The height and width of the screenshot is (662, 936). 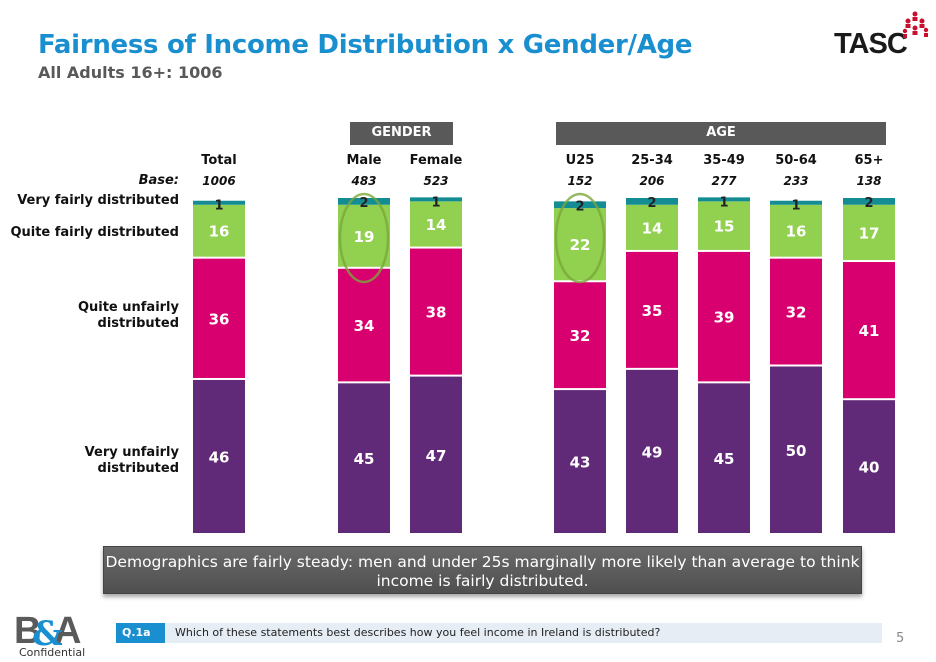 I want to click on tasc-logo-text: TASC, so click(x=871, y=44).